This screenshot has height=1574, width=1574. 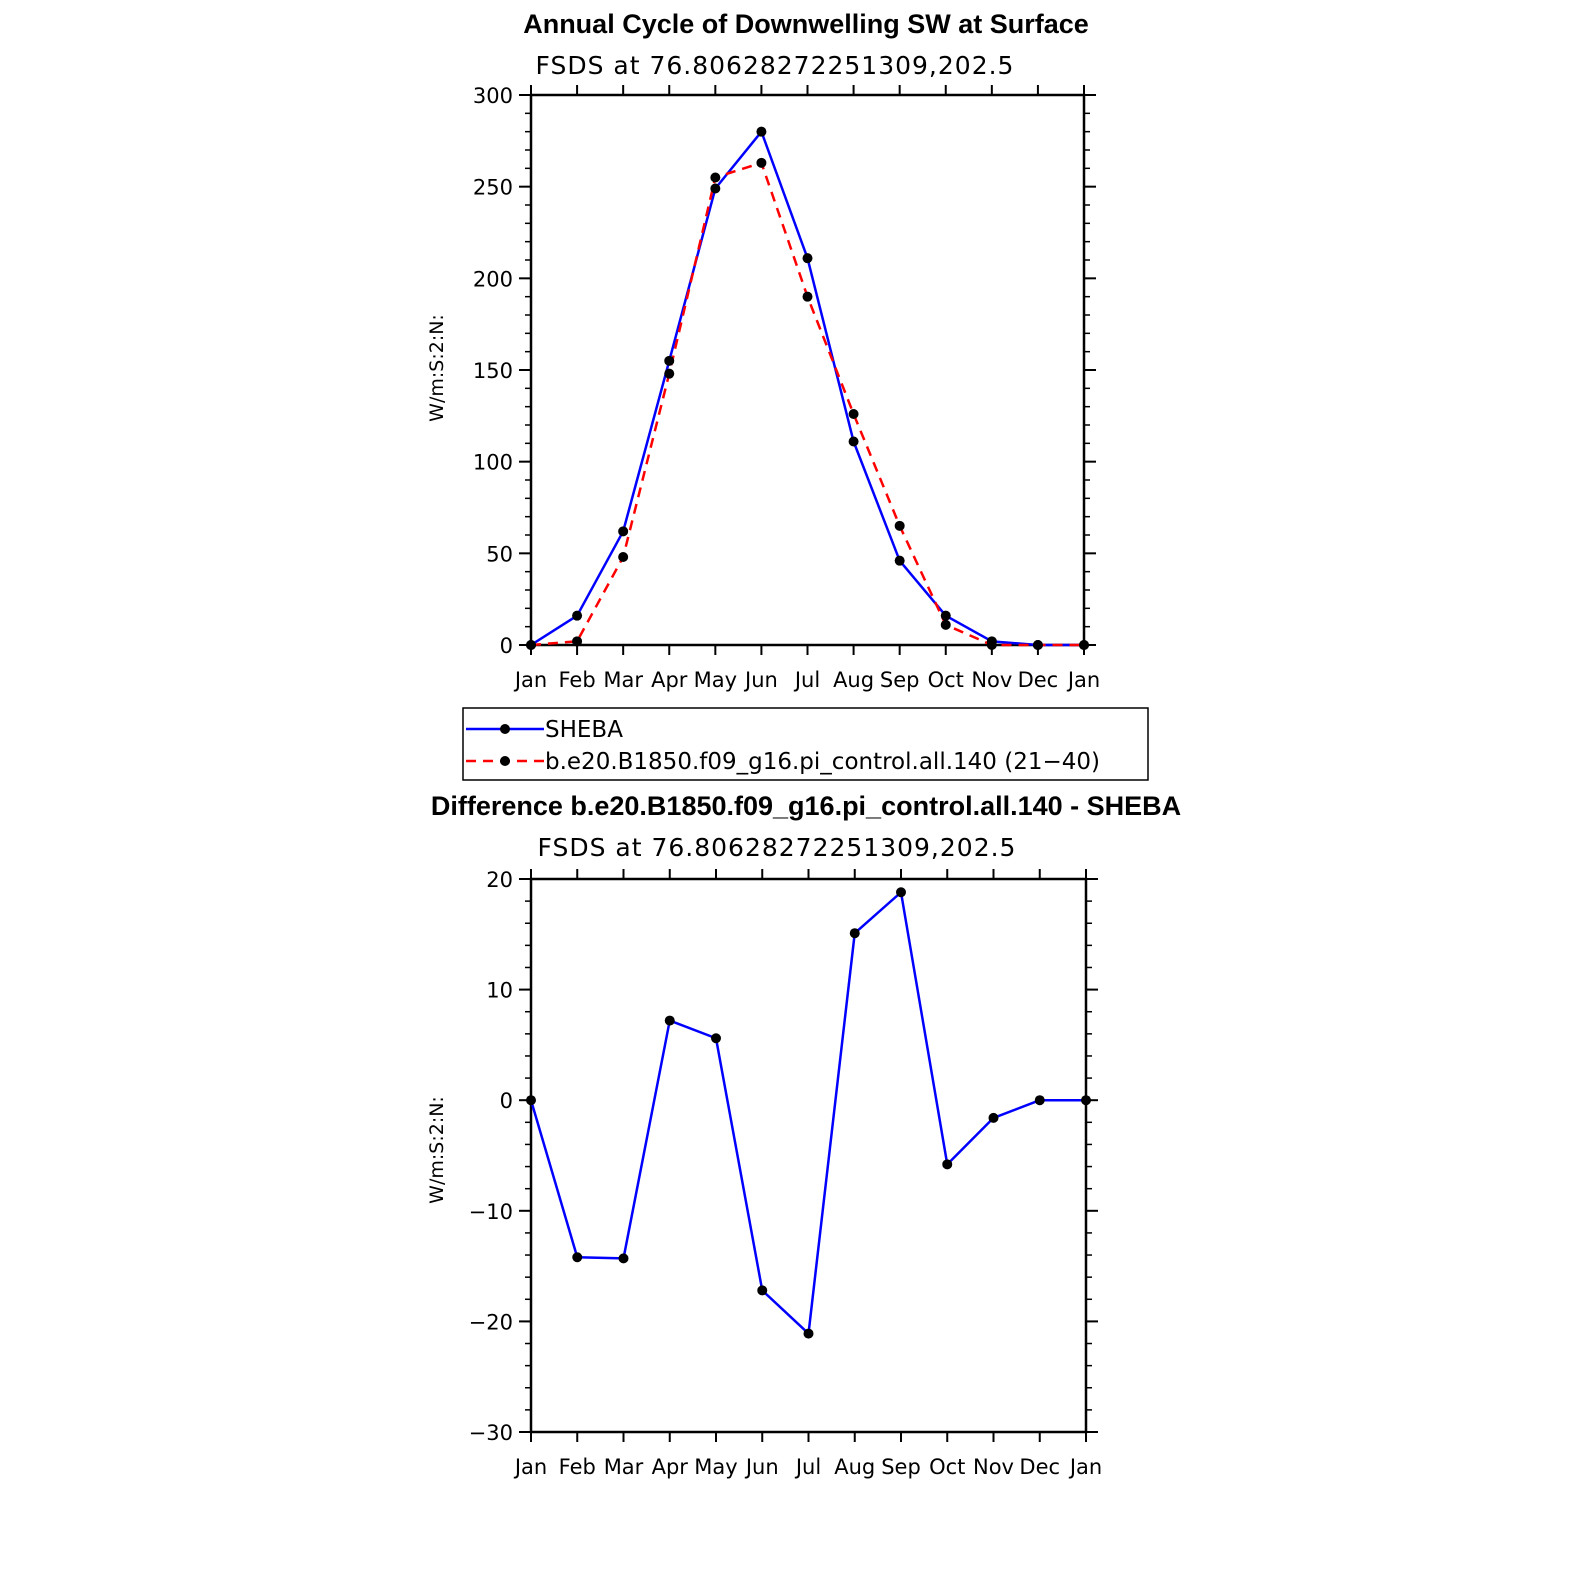 What do you see at coordinates (491, 1212) in the screenshot?
I see `y-tick-label: −10` at bounding box center [491, 1212].